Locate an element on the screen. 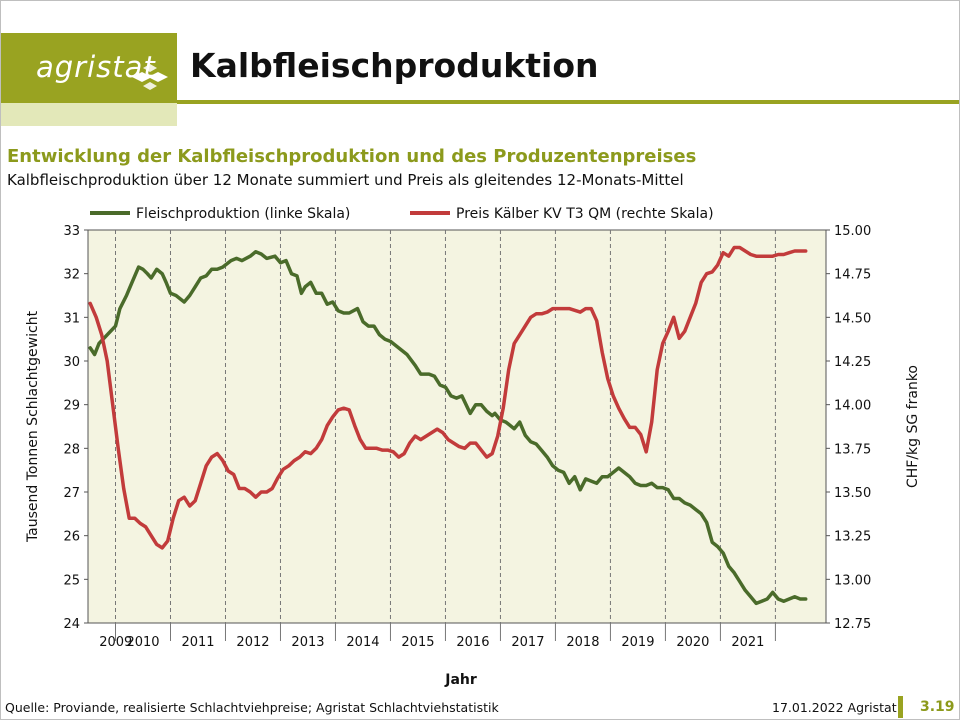 The image size is (960, 720). footer-date: 17.01.2022 Agristat is located at coordinates (834, 707).